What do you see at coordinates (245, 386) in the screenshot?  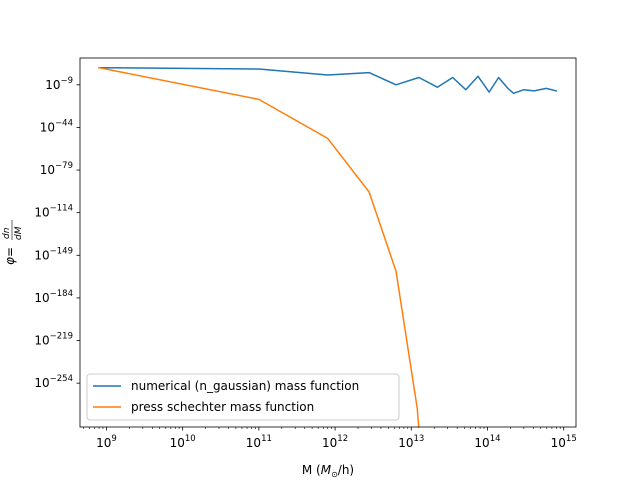 I see `legend-label-numerical: numerical (n_gaussian) mass function` at bounding box center [245, 386].